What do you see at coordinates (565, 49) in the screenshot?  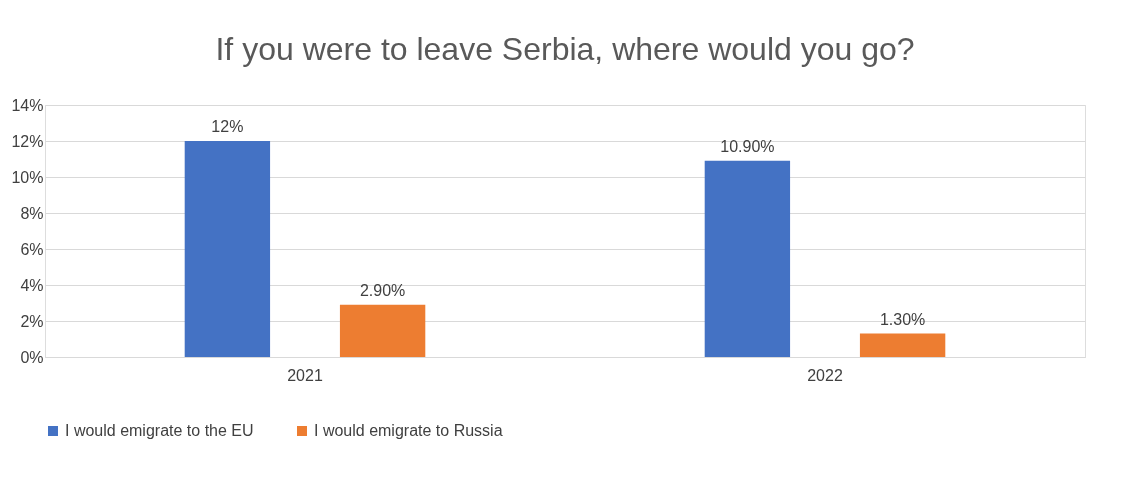 I see `chart-title: If you were to leave Serbia, where would you go?` at bounding box center [565, 49].